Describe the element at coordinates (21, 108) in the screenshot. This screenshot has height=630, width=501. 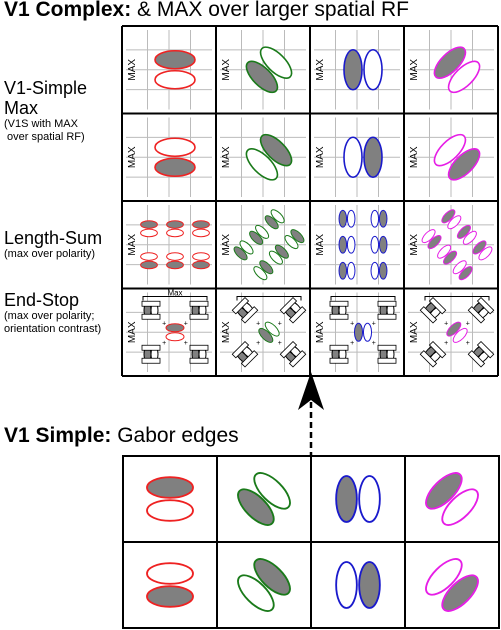
I see `row-title-line: Max` at that location.